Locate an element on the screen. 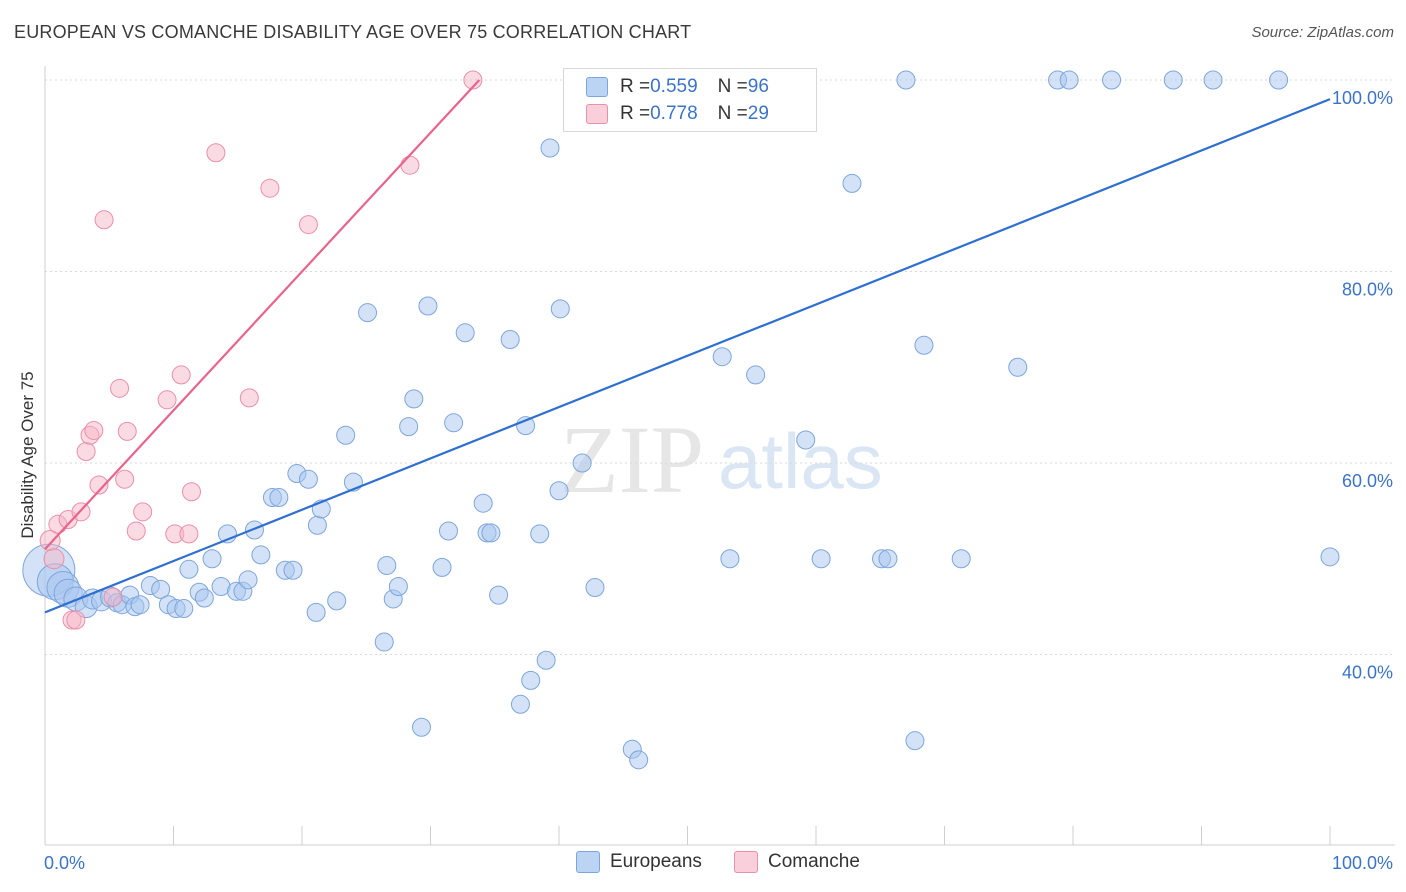 The width and height of the screenshot is (1406, 892). bottom-legend-label: Comanche is located at coordinates (814, 861).